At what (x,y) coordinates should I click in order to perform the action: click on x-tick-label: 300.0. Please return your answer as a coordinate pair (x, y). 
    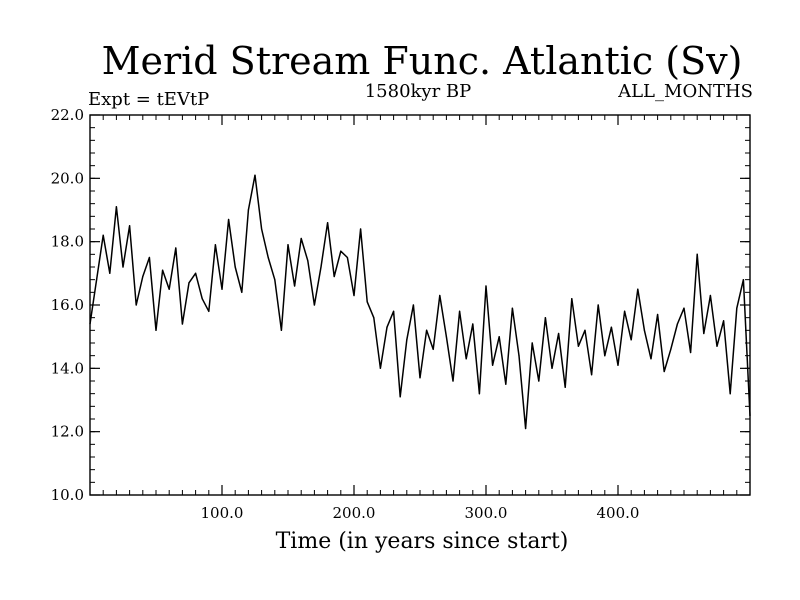
    Looking at the image, I should click on (486, 513).